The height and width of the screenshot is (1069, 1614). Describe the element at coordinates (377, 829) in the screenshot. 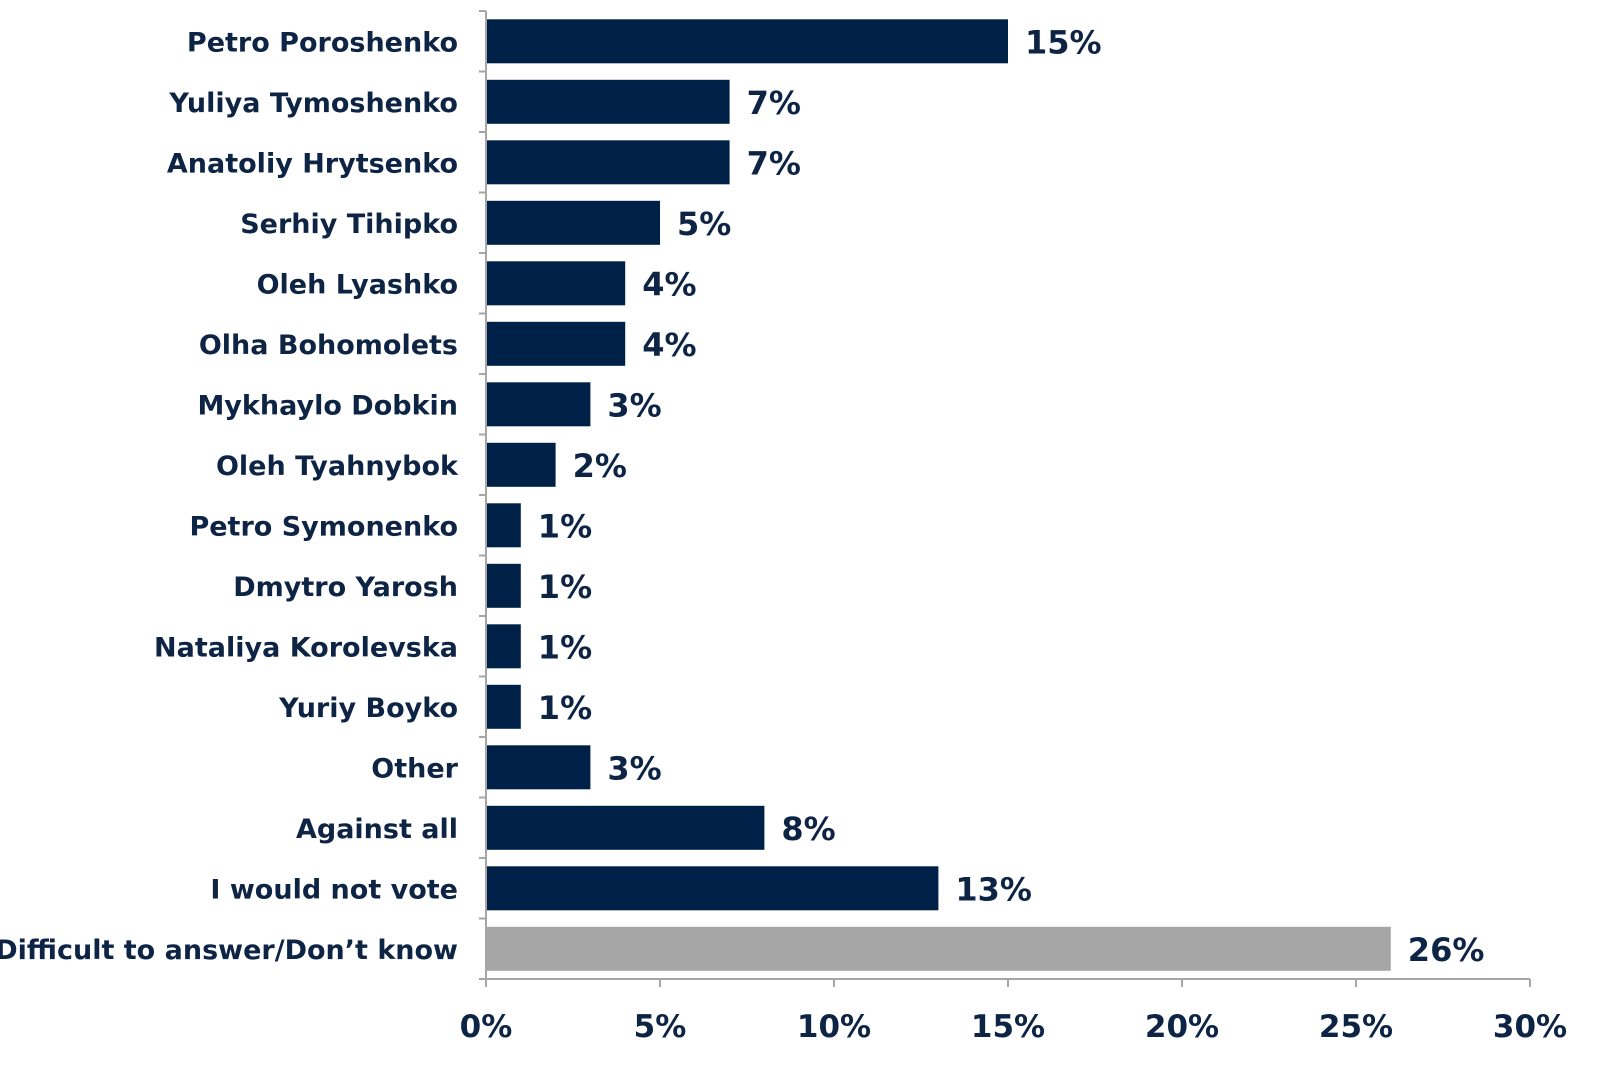

I see `category-label: Against all` at that location.